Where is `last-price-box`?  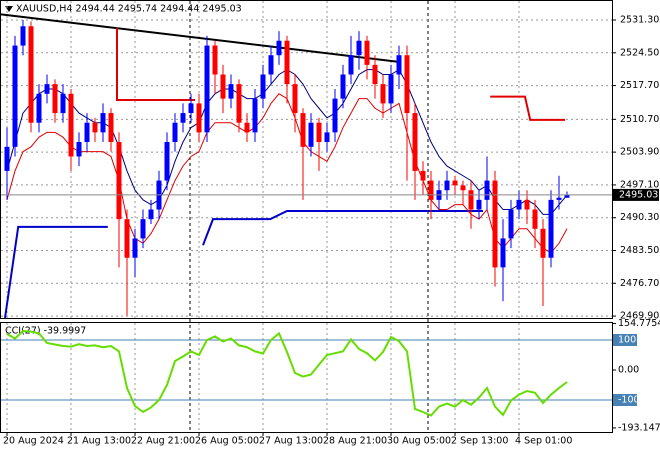 last-price-box is located at coordinates (636, 194).